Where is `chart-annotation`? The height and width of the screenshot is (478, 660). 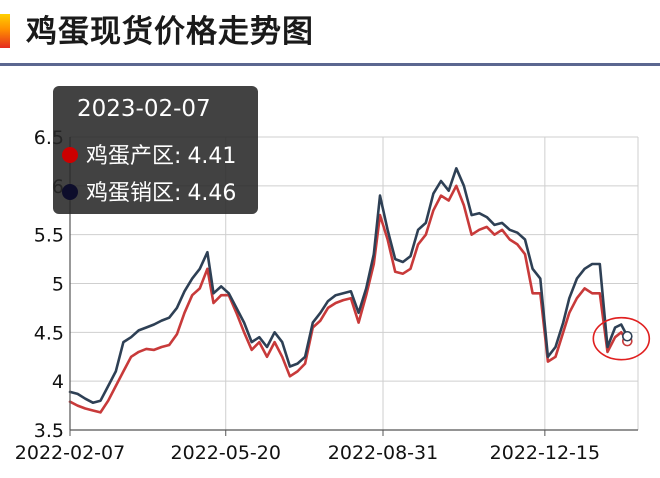
chart-annotation is located at coordinates (621, 338).